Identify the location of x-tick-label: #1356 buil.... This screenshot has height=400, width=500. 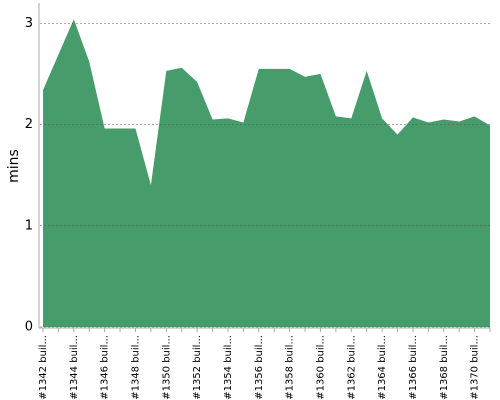
(259, 367).